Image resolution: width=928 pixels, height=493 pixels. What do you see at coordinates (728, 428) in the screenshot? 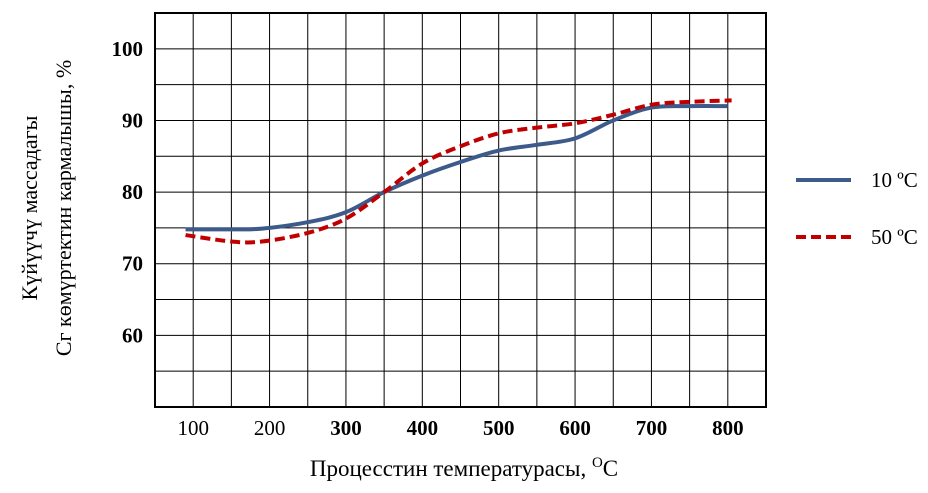
I see `x-tick-label: 800` at bounding box center [728, 428].